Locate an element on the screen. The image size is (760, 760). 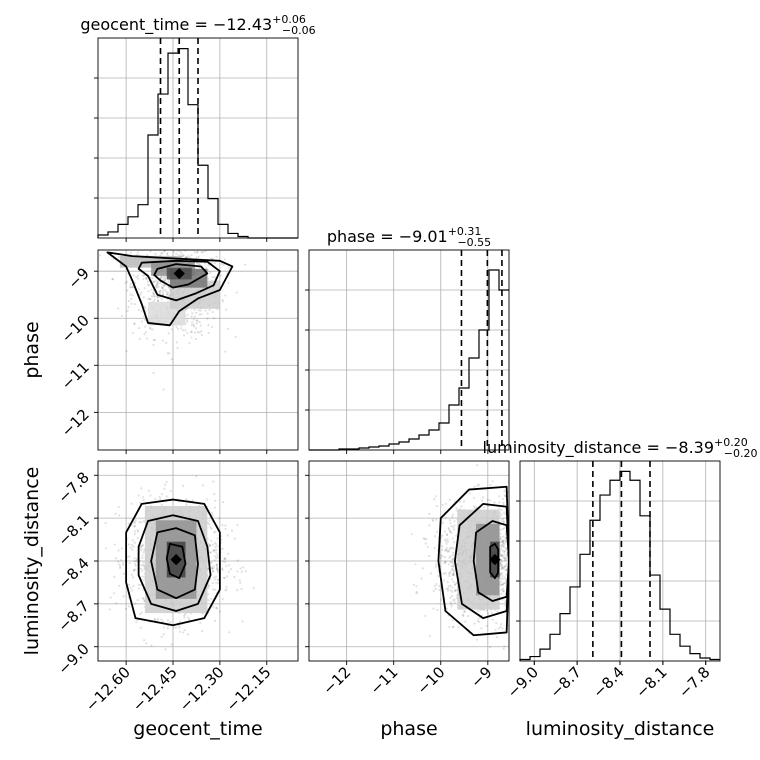
x-axis-label: luminosity_distance is located at coordinates (620, 729).